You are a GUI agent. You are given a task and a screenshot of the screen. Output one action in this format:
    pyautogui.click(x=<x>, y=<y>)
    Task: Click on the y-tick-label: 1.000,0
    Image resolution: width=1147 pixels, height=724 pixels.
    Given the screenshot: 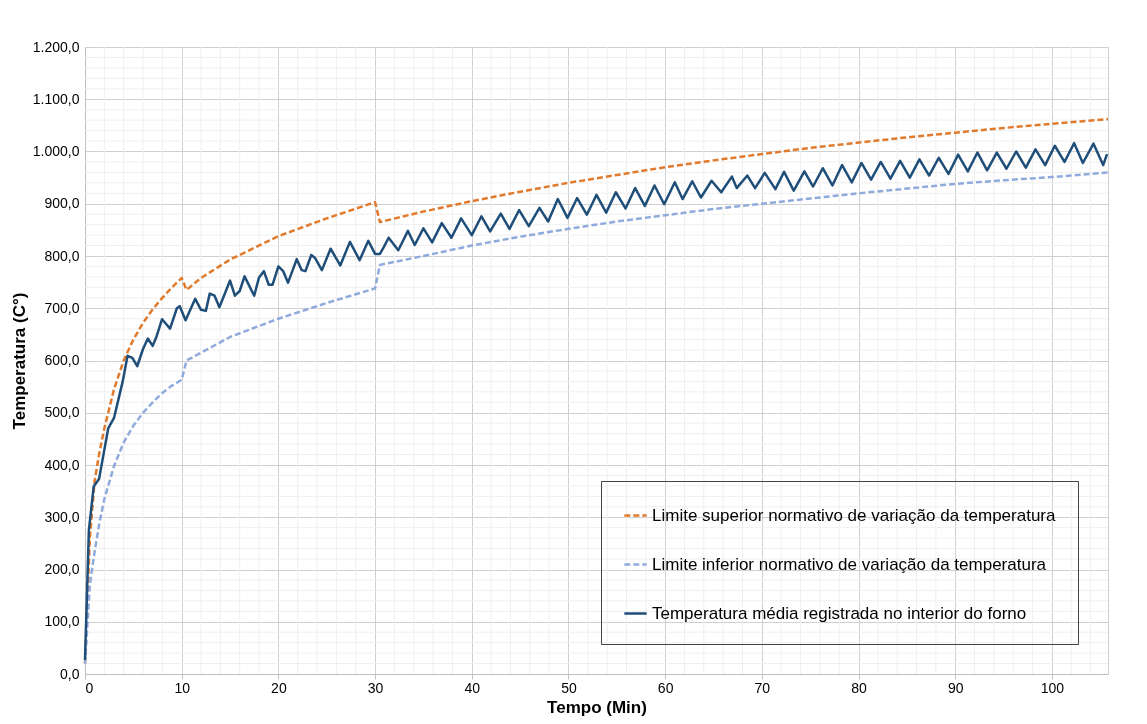 What is the action you would take?
    pyautogui.click(x=56, y=151)
    